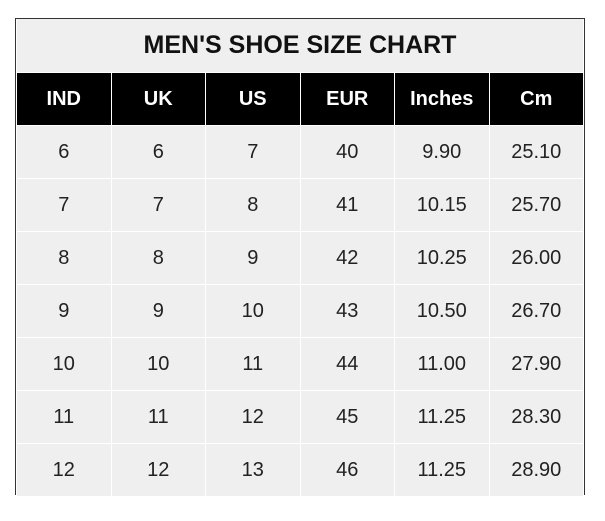 Image resolution: width=605 pixels, height=521 pixels. What do you see at coordinates (442, 99) in the screenshot?
I see `header-inches: Inches` at bounding box center [442, 99].